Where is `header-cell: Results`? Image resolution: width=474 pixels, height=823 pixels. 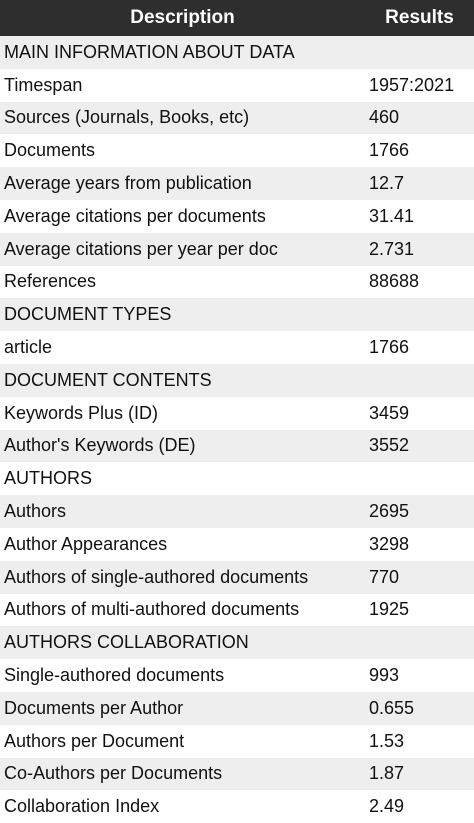
header-cell: Results is located at coordinates (419, 18).